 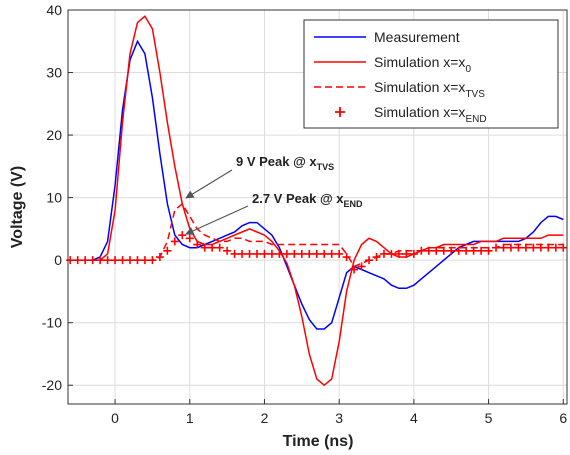 I want to click on y-tick-label: 40, so click(x=54, y=10).